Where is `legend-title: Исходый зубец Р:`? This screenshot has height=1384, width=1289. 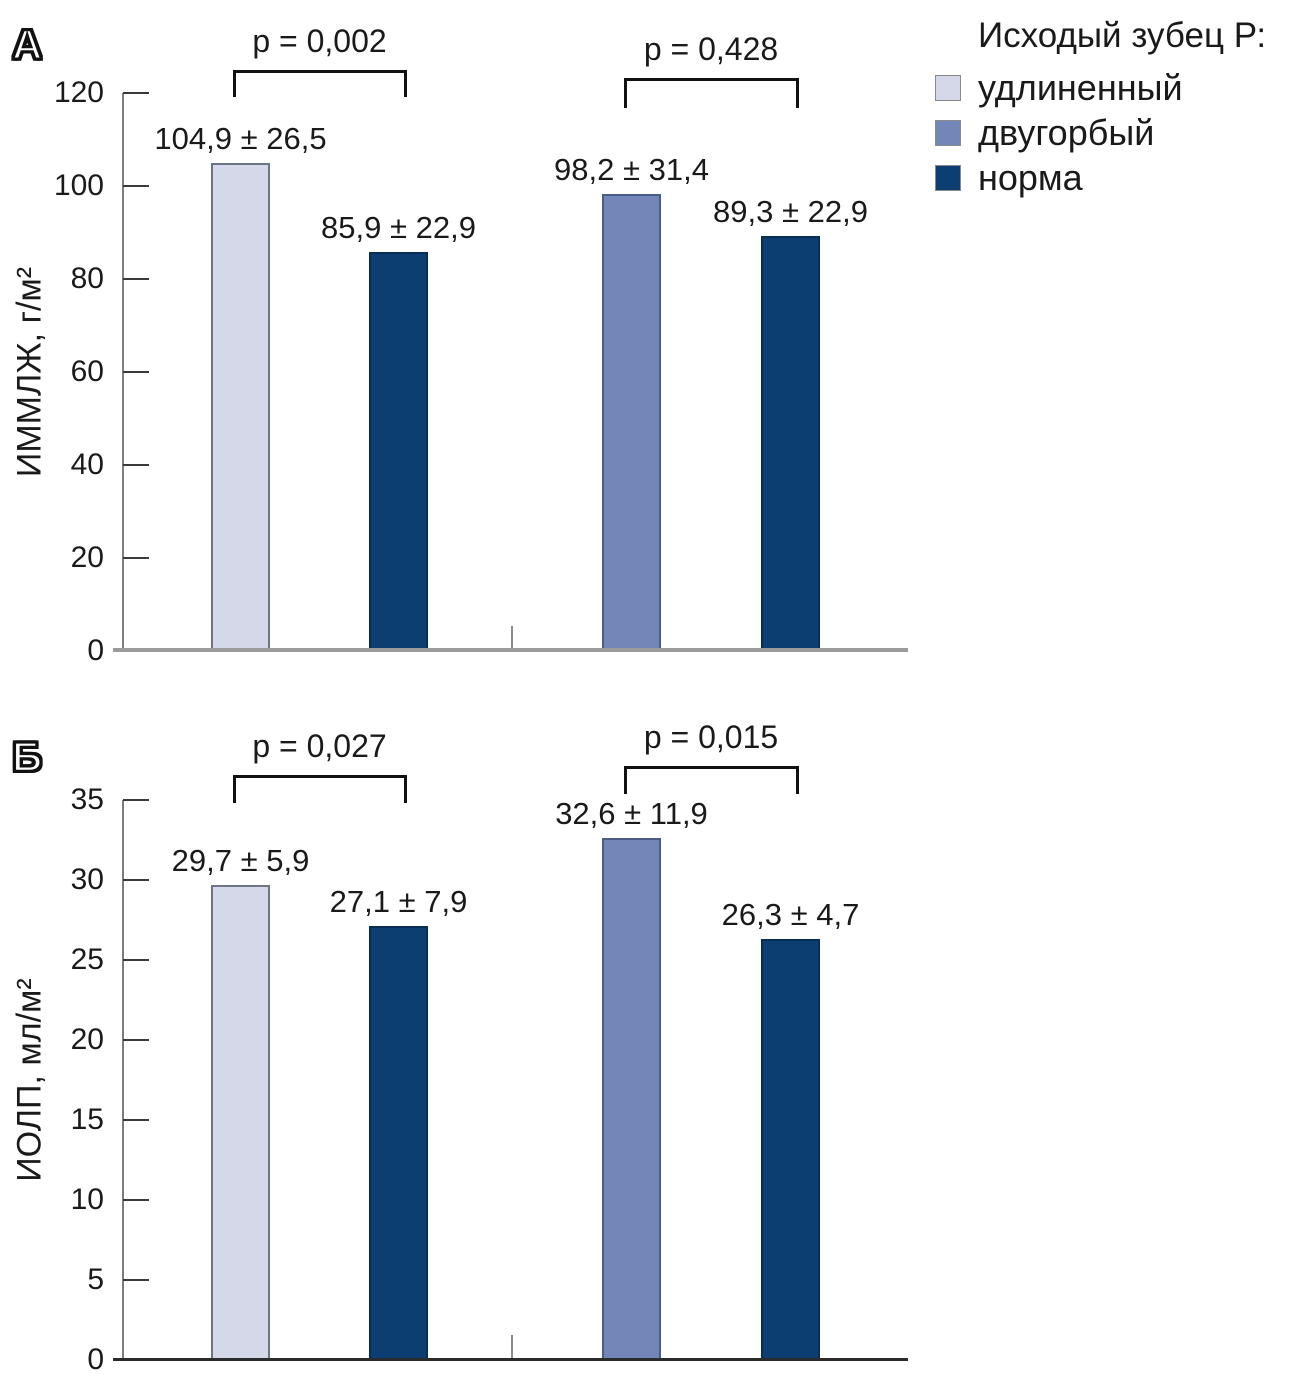 legend-title: Исходый зубец Р: is located at coordinates (1122, 35).